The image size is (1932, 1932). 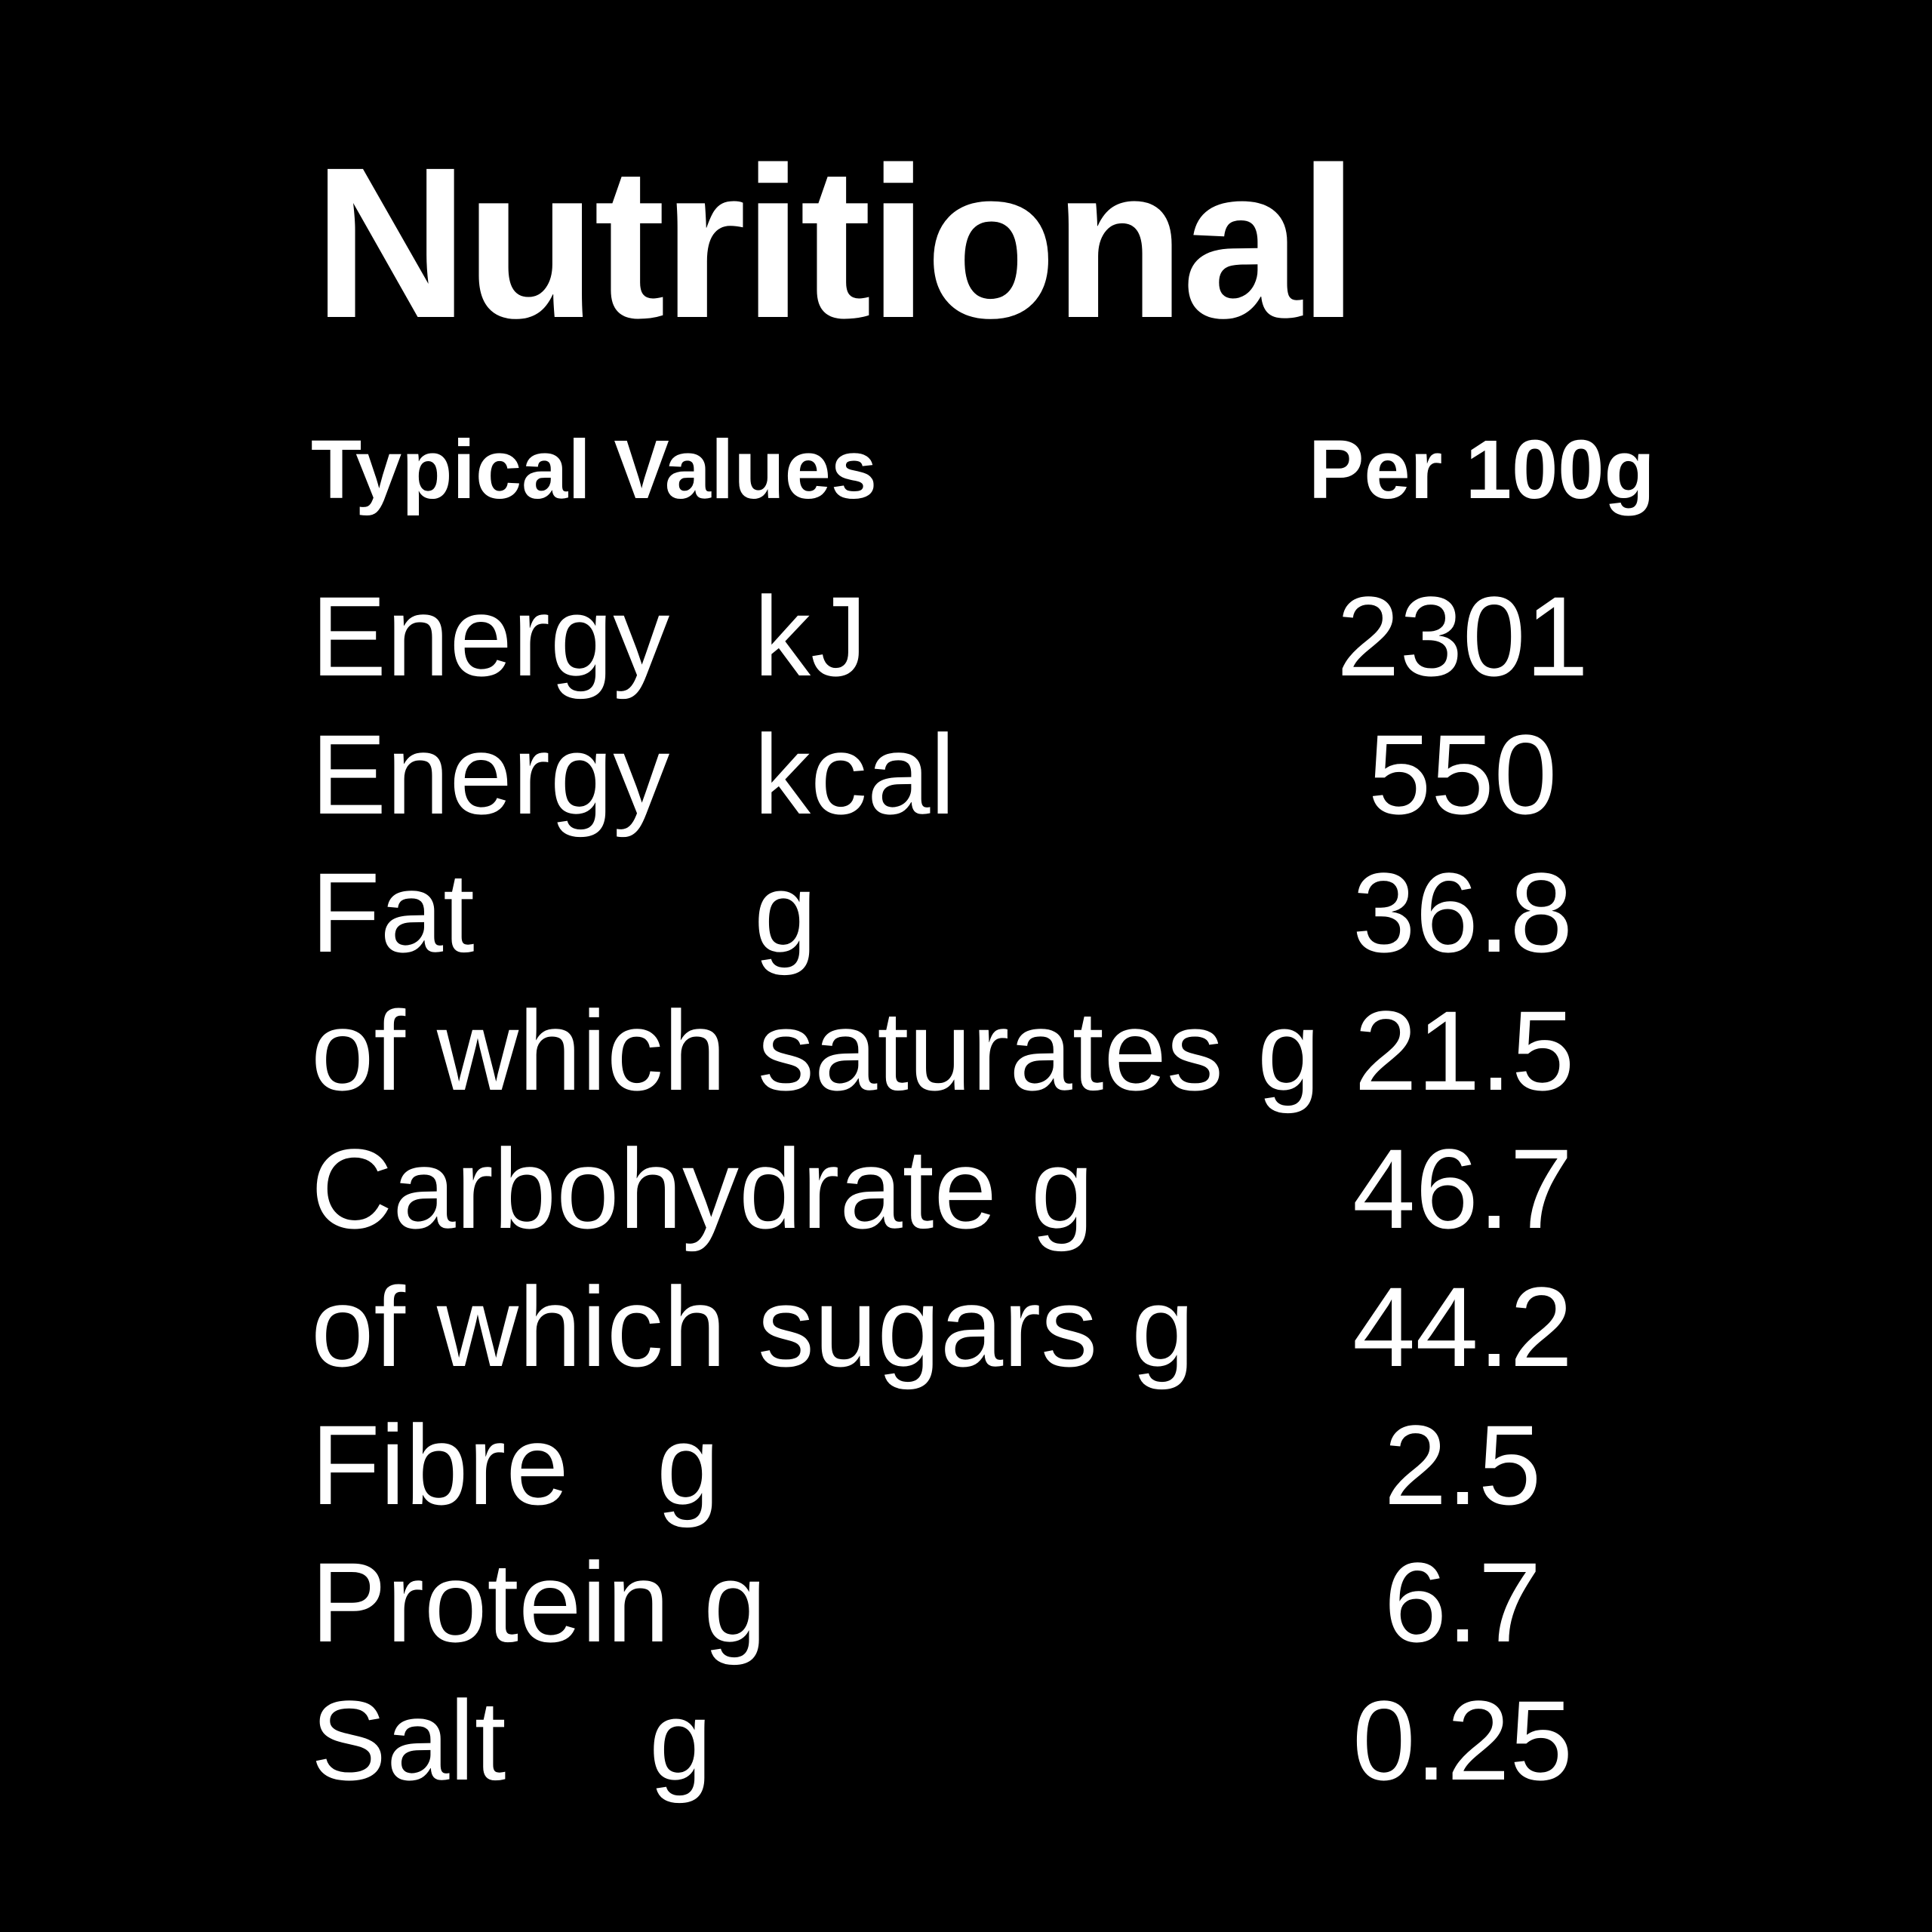 I want to click on table-row: Energy kJ 2301, so click(x=966, y=636).